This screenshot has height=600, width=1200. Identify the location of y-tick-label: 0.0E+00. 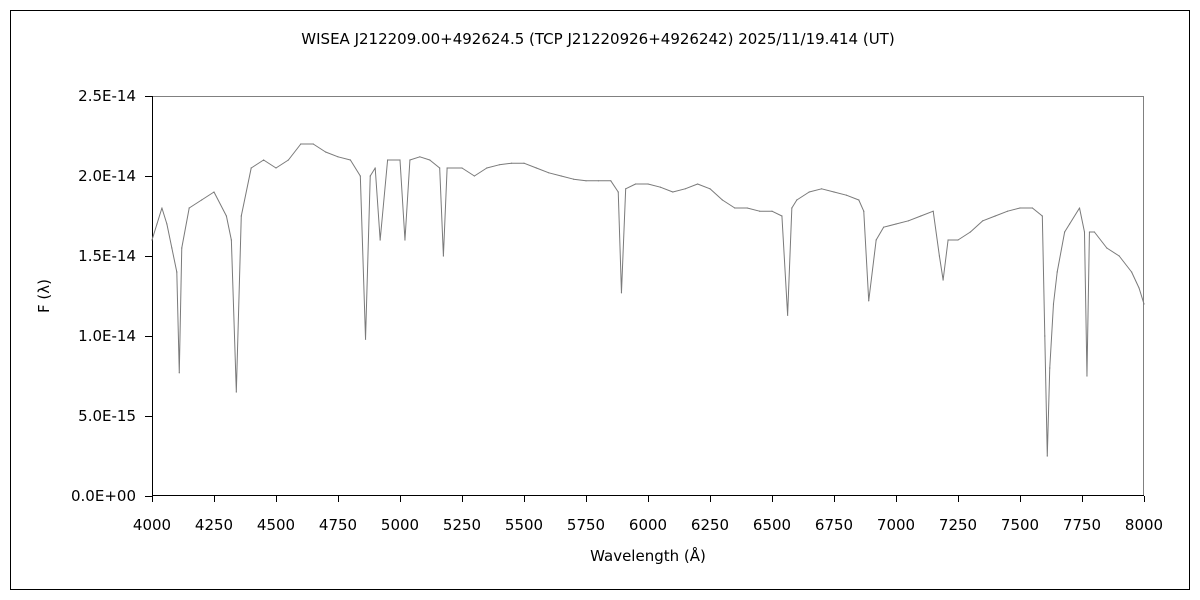
(103, 496).